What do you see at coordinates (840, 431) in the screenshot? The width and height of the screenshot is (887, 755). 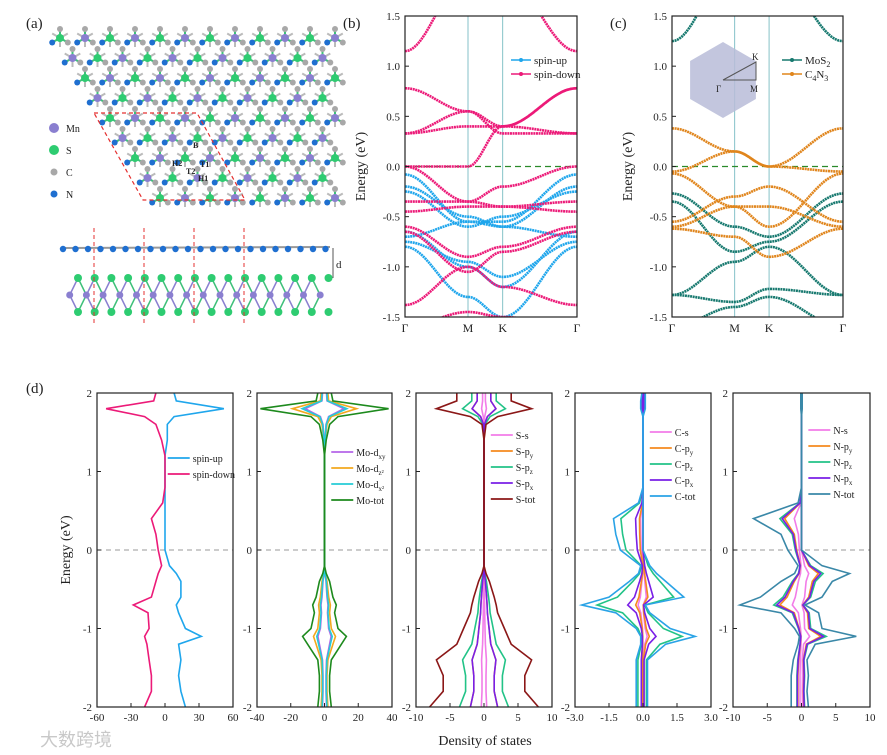 I see `legend-text: N-s` at bounding box center [840, 431].